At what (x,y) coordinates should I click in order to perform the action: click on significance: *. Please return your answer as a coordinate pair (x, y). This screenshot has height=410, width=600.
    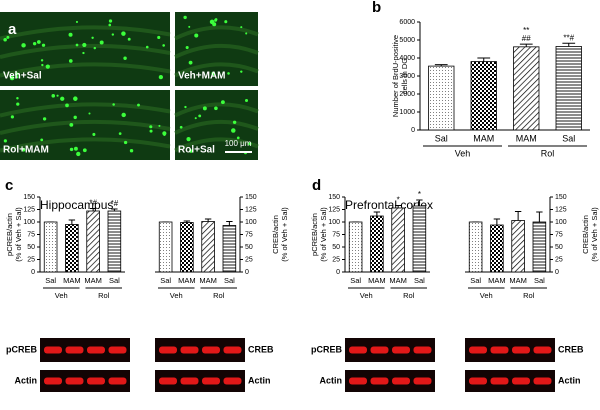
    Looking at the image, I should click on (419, 194).